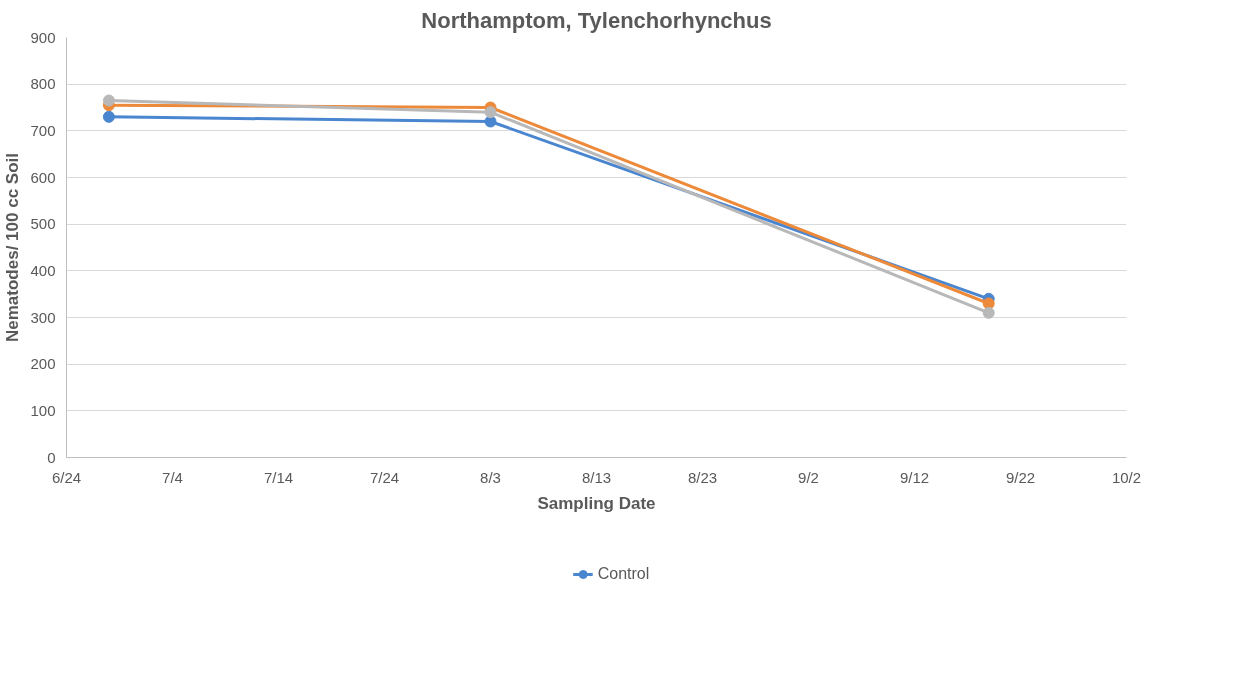 Image resolution: width=1251 pixels, height=696 pixels. What do you see at coordinates (43, 410) in the screenshot?
I see `y-tick-label: 100` at bounding box center [43, 410].